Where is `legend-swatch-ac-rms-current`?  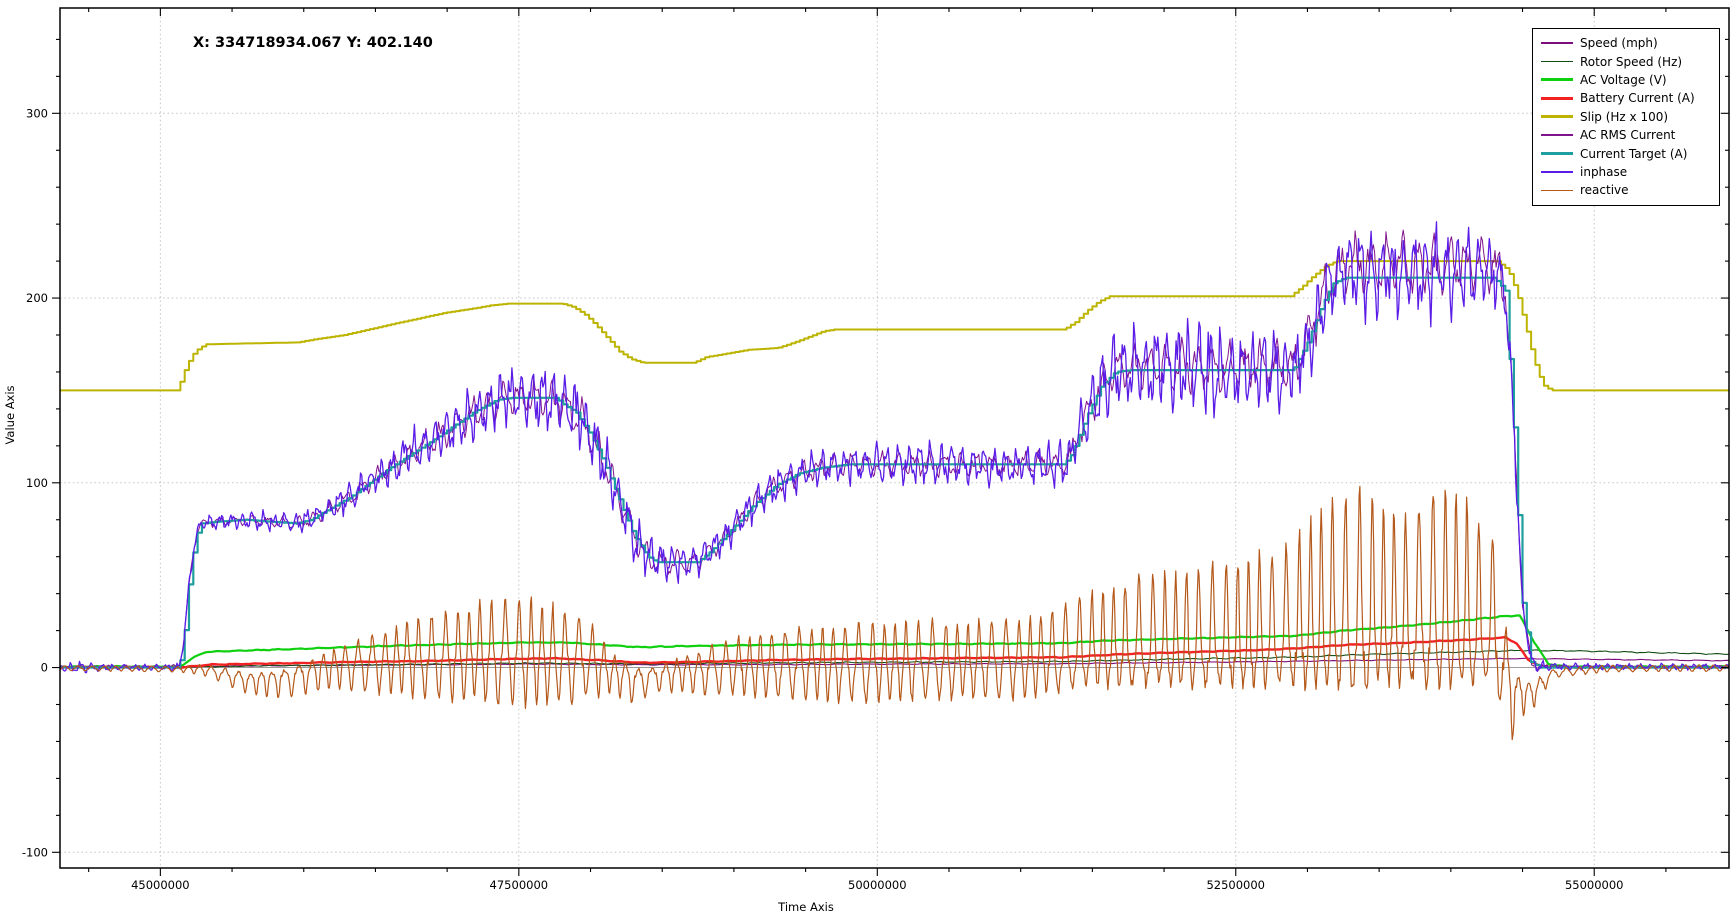 legend-swatch-ac-rms-current is located at coordinates (1557, 135).